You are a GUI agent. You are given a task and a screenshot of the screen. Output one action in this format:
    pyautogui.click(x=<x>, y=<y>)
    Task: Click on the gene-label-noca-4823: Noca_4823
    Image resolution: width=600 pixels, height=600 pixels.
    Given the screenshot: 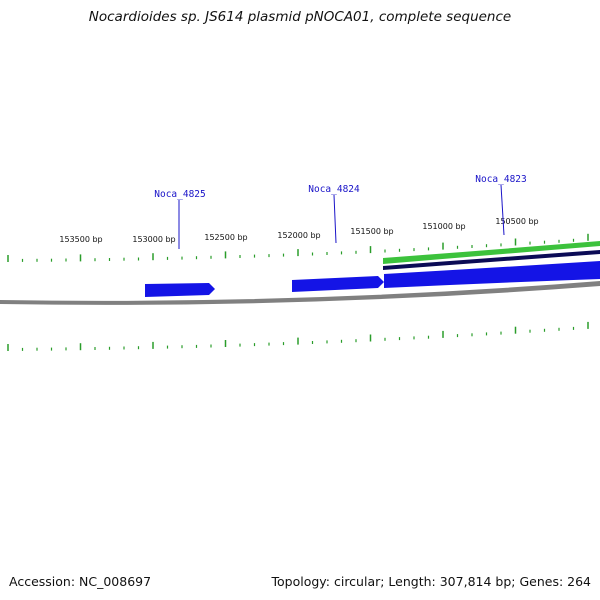 What is the action you would take?
    pyautogui.click(x=500, y=179)
    